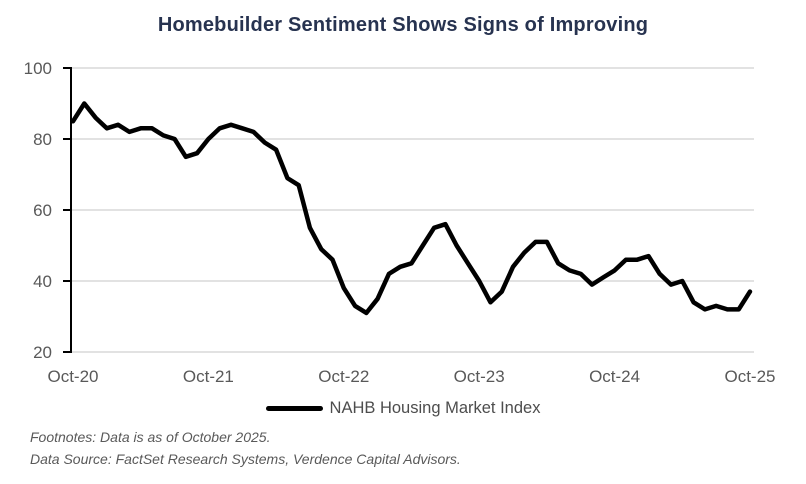 The image size is (806, 484). What do you see at coordinates (42, 210) in the screenshot?
I see `y-axis-label-60: 60` at bounding box center [42, 210].